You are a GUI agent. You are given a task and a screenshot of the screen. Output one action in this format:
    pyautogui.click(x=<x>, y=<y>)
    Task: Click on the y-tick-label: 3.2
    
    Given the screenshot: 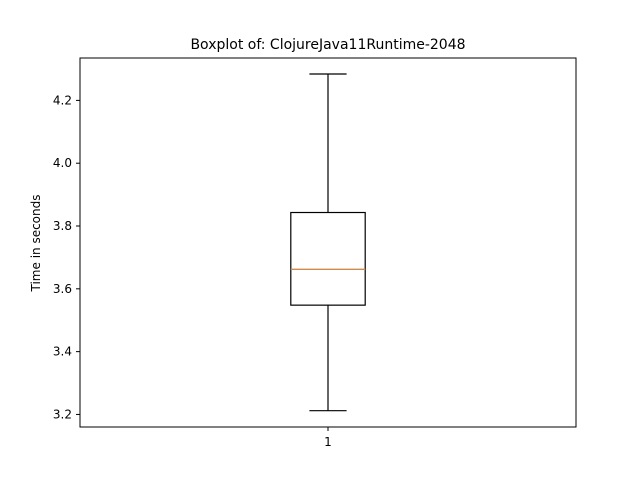 What is the action you would take?
    pyautogui.click(x=62, y=414)
    